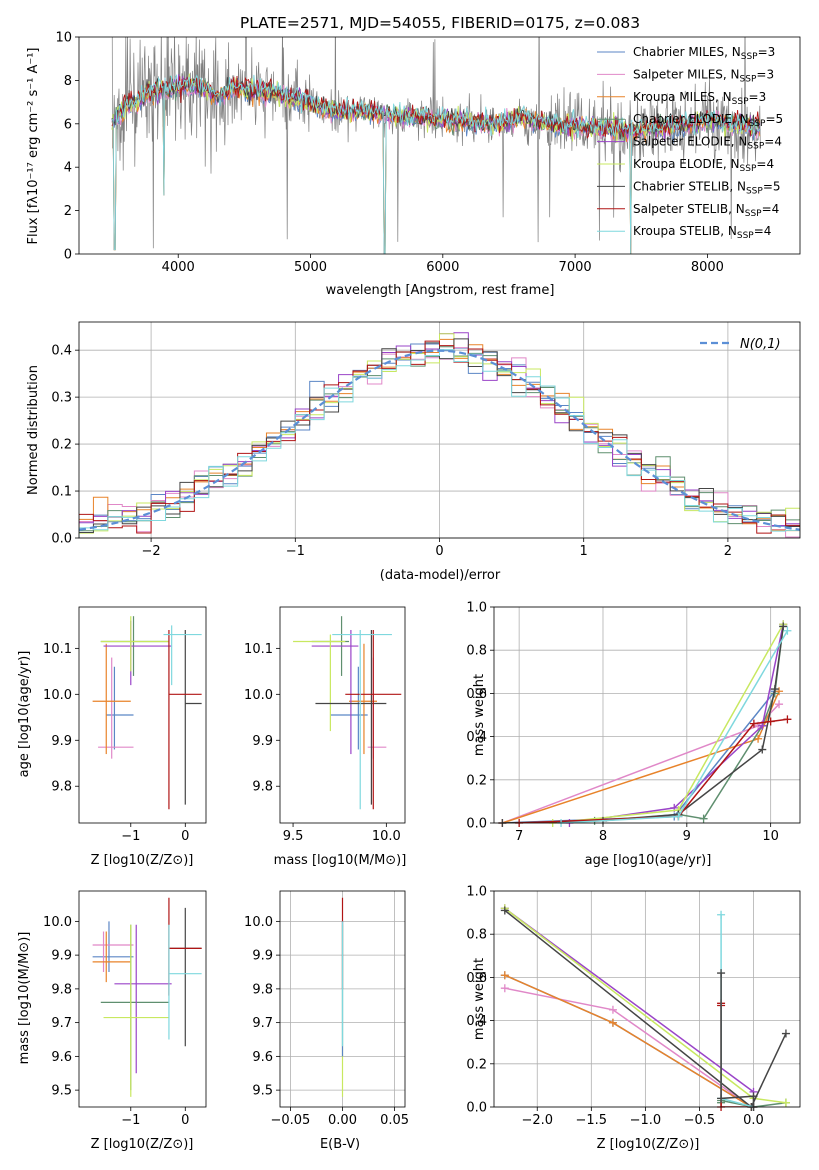 Image resolution: width=819 pixels, height=1170 pixels. I want to click on legend-name: Kroupa ELODIE, N, so click(686, 164).